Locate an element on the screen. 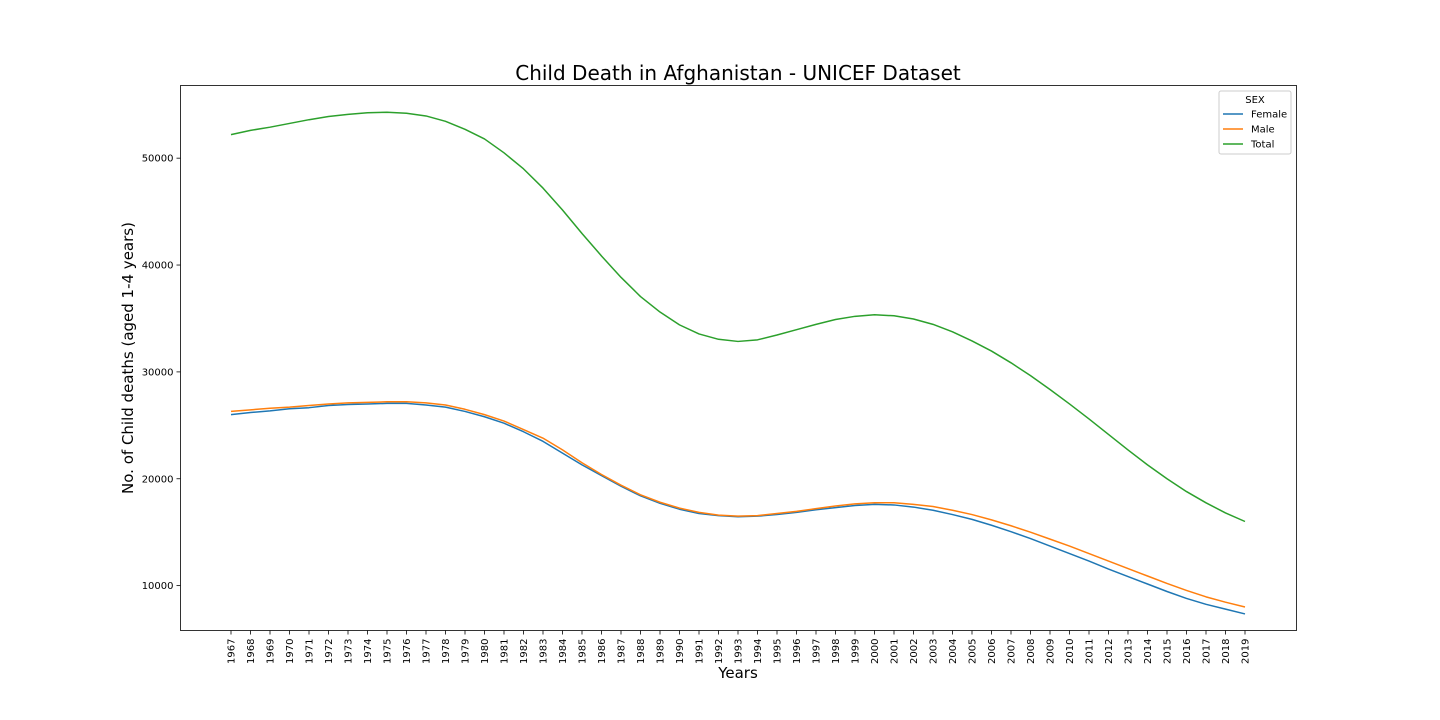 The width and height of the screenshot is (1440, 720). x-tick-label: 1995 is located at coordinates (778, 651).